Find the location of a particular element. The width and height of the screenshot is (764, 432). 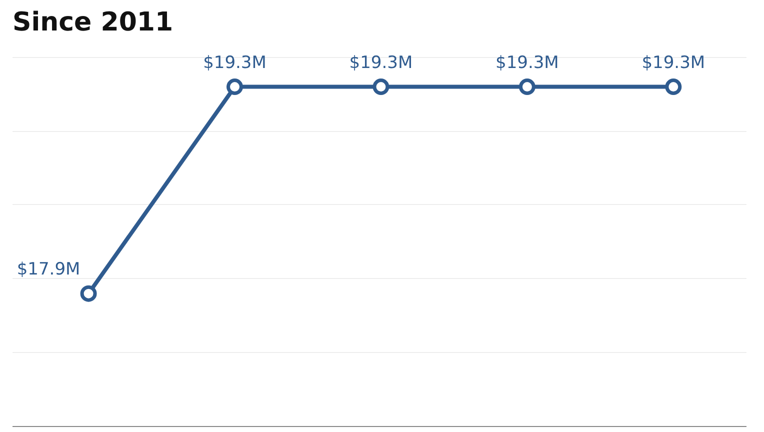

data-label: $17.9M is located at coordinates (48, 270).